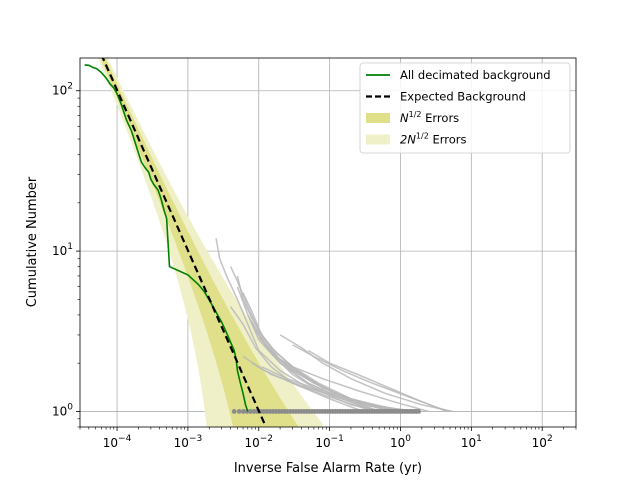 The width and height of the screenshot is (640, 480). I want to click on x-tick-label: 10¹, so click(471, 442).